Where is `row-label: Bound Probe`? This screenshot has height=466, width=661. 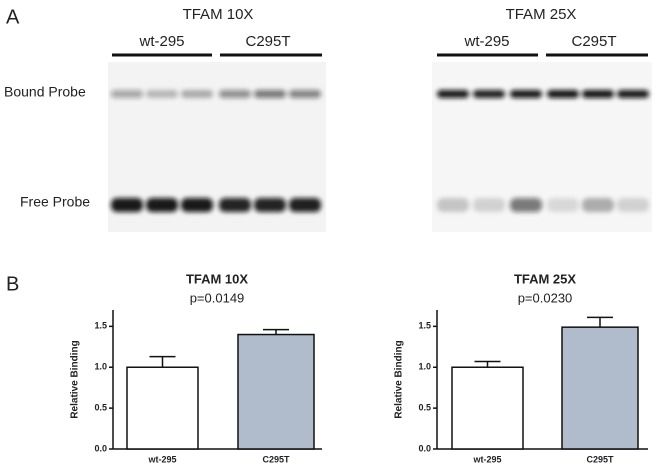 row-label: Bound Probe is located at coordinates (45, 92).